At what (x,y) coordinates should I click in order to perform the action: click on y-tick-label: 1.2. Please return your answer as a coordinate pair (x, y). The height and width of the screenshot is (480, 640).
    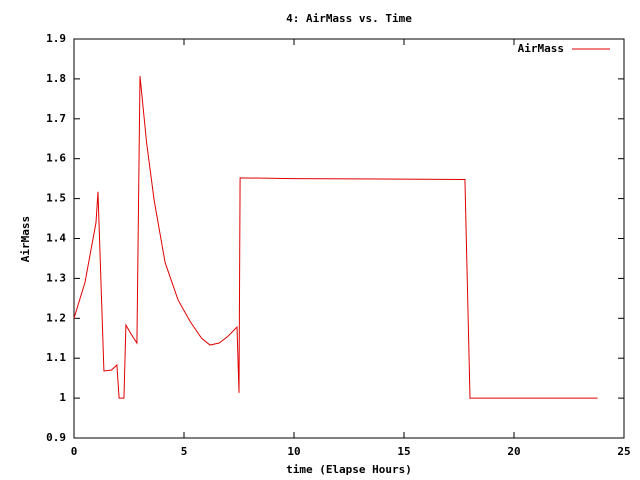
    Looking at the image, I should click on (56, 317).